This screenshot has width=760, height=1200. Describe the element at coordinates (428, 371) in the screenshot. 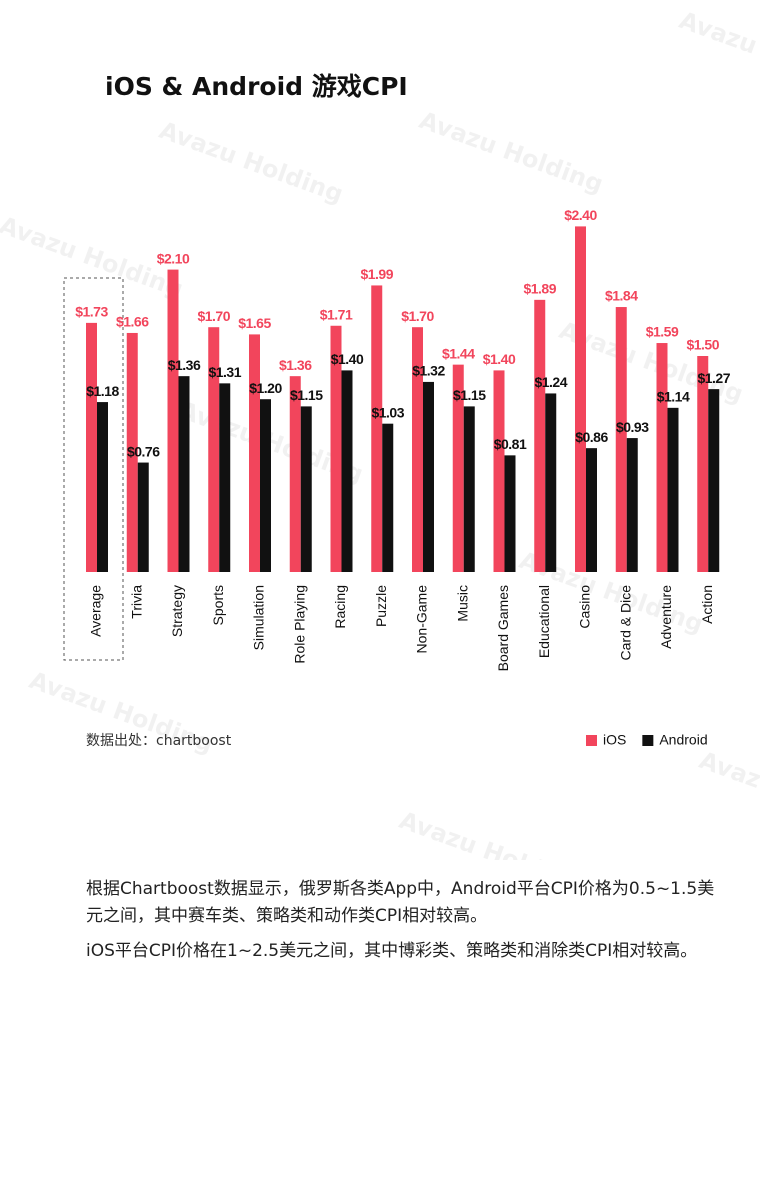

I see `value-label: $1.32` at that location.